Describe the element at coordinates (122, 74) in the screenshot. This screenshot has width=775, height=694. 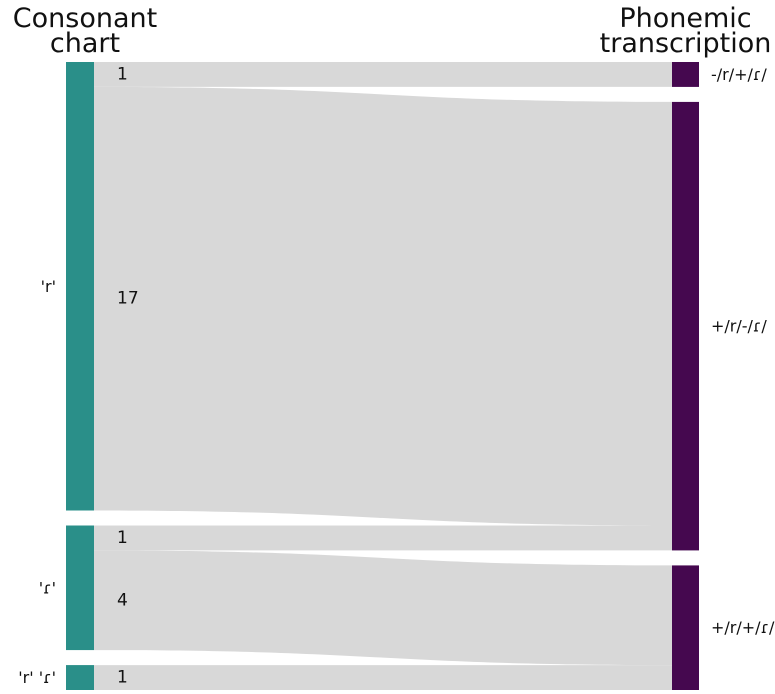
I see `flow-value-label-1: 1` at that location.